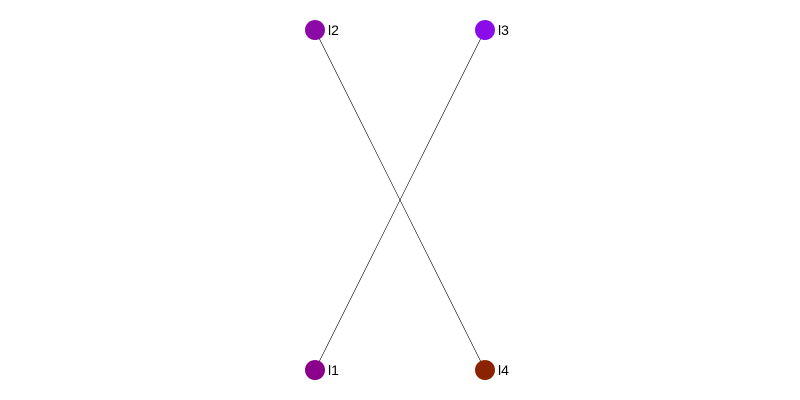 The image size is (800, 400). Describe the element at coordinates (315, 30) in the screenshot. I see `node-l2-circle` at that location.